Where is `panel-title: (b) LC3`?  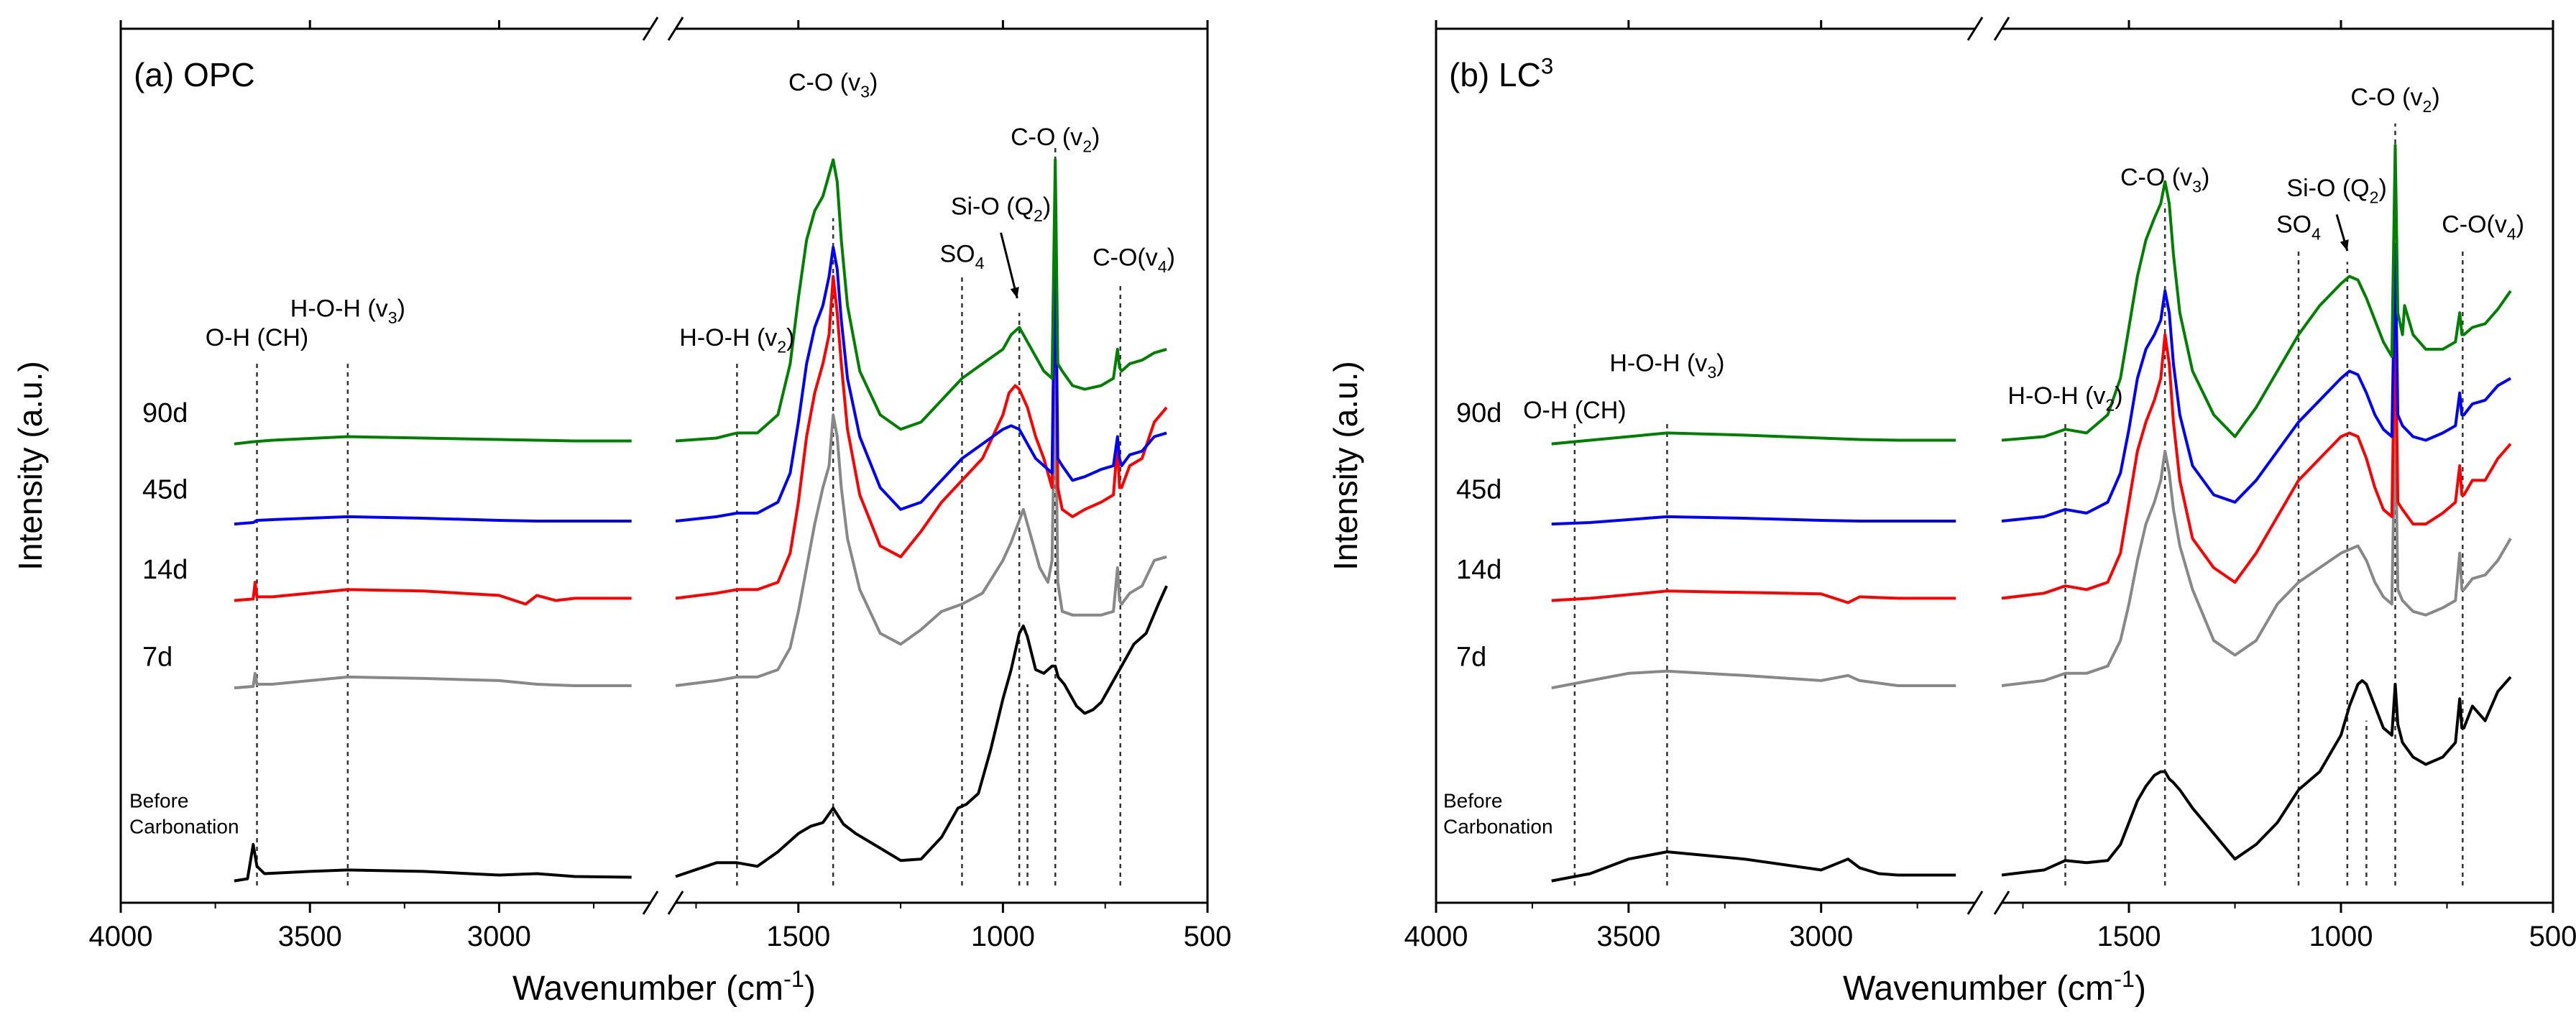 panel-title: (b) LC3 is located at coordinates (1501, 73).